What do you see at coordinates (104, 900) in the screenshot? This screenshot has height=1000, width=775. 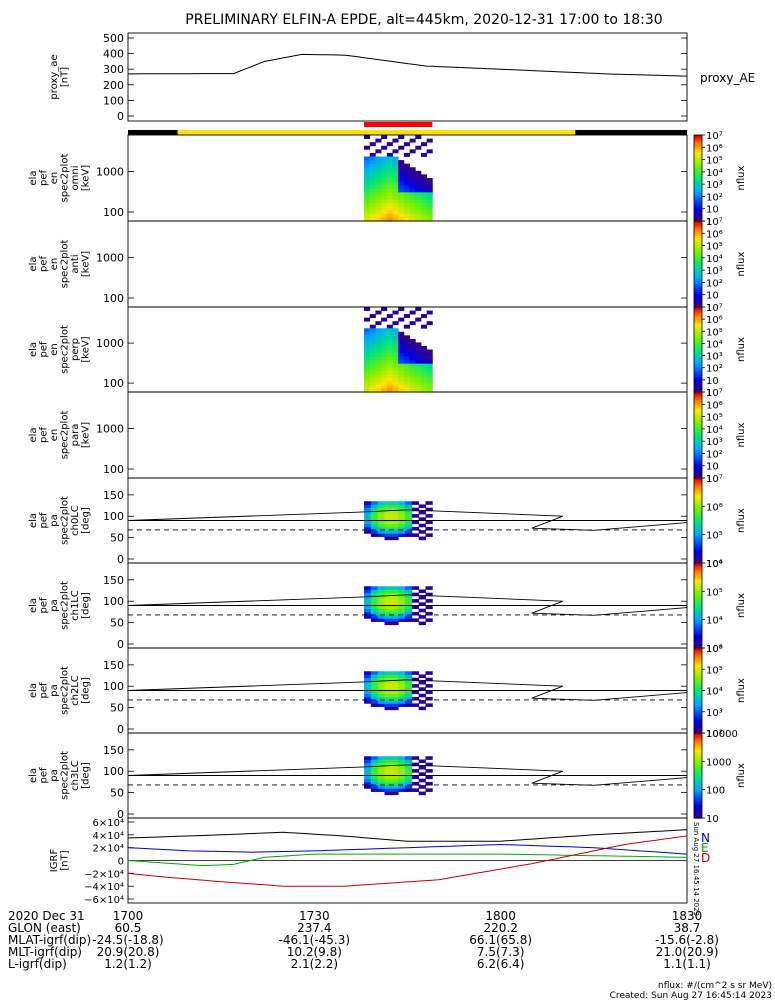 I see `y-tick-label: −6×10⁴` at bounding box center [104, 900].